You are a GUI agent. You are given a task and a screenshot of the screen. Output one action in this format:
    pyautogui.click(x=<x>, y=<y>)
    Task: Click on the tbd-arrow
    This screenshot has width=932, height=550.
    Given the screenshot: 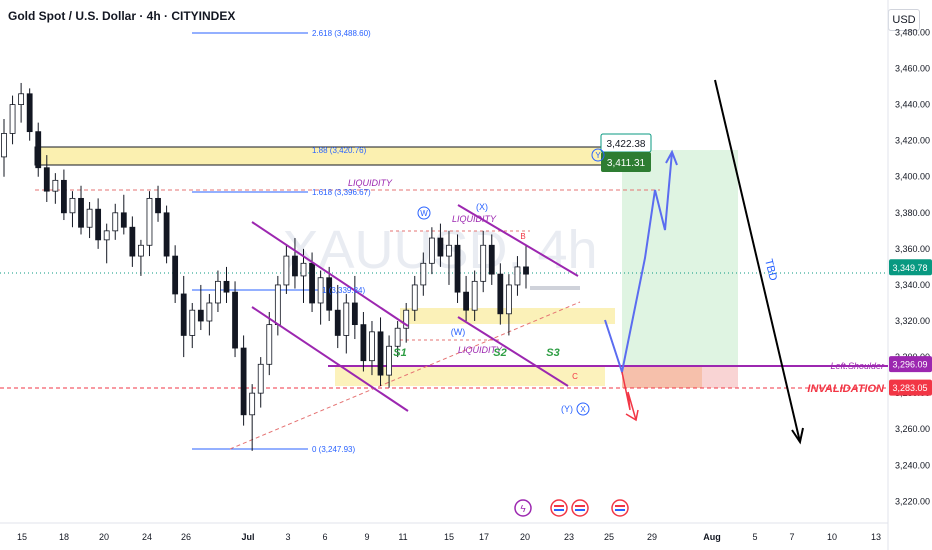 What is the action you would take?
    pyautogui.click(x=757, y=261)
    